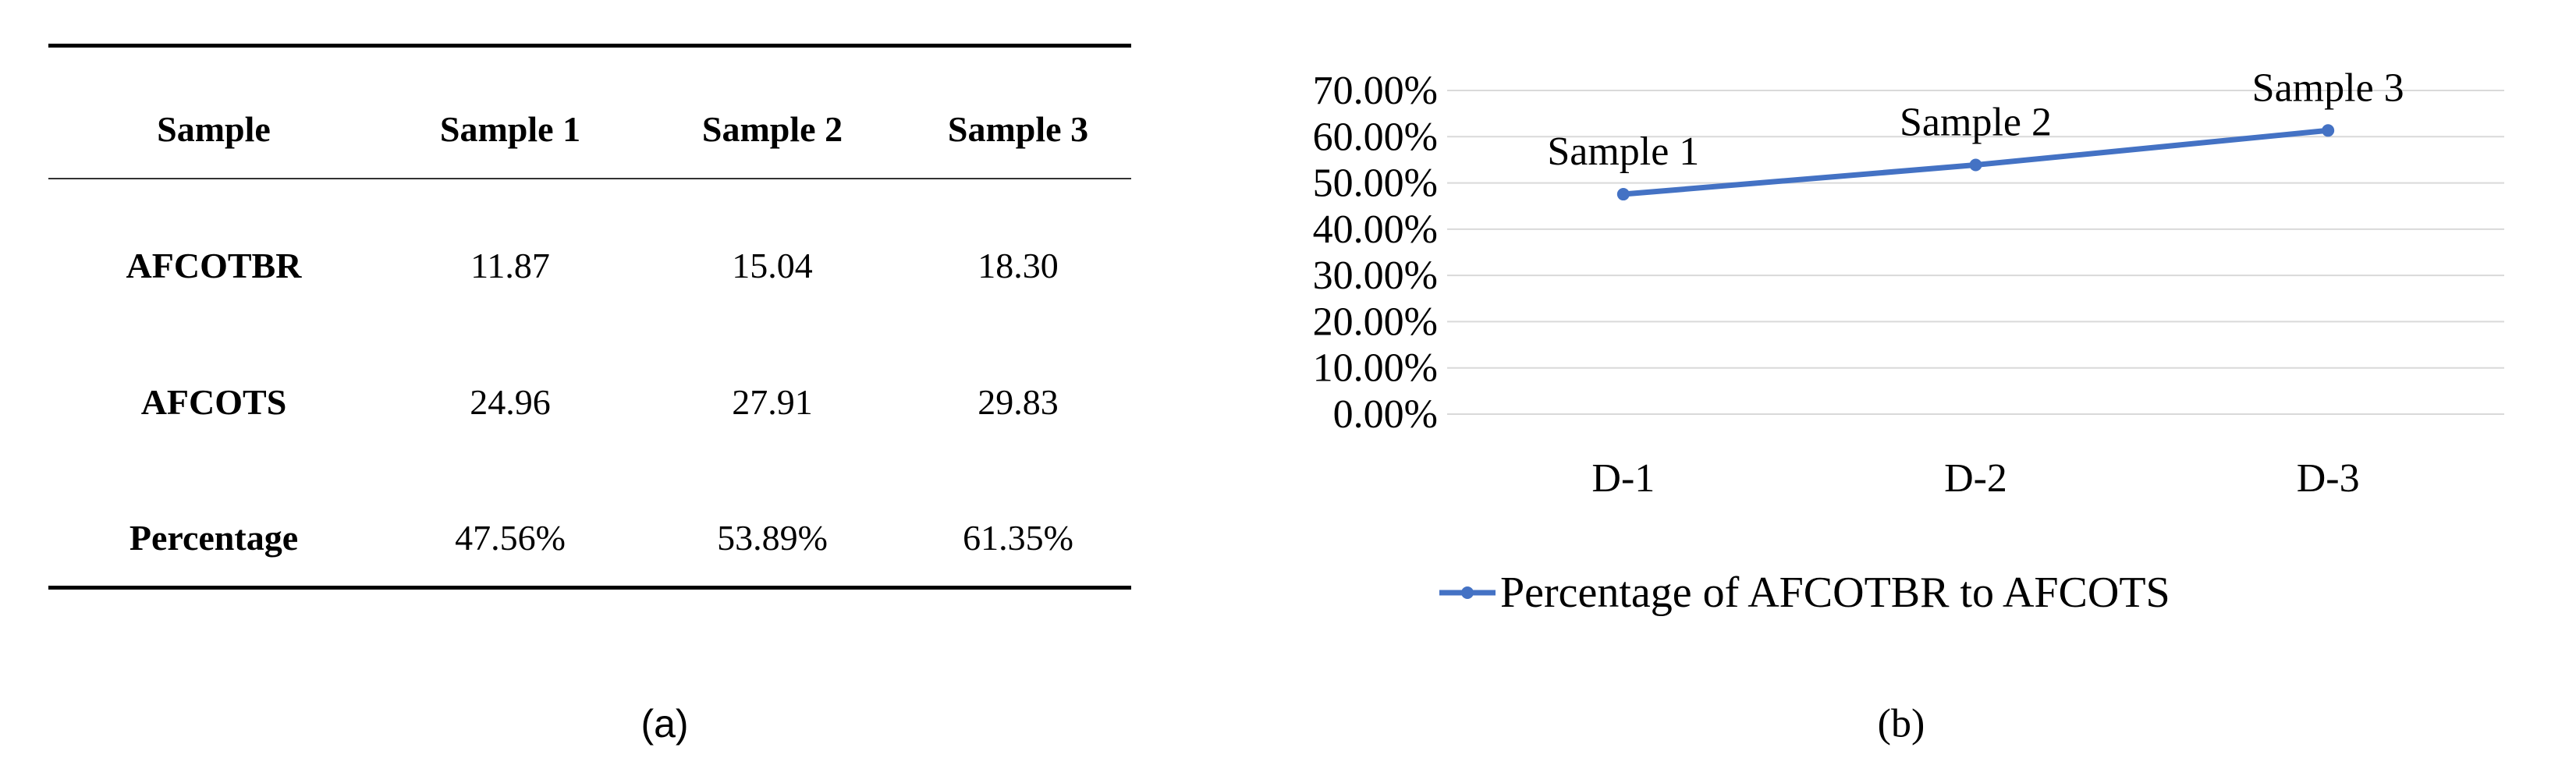 The height and width of the screenshot is (783, 2576). What do you see at coordinates (510, 129) in the screenshot?
I see `table-header-cell: Sample 1` at bounding box center [510, 129].